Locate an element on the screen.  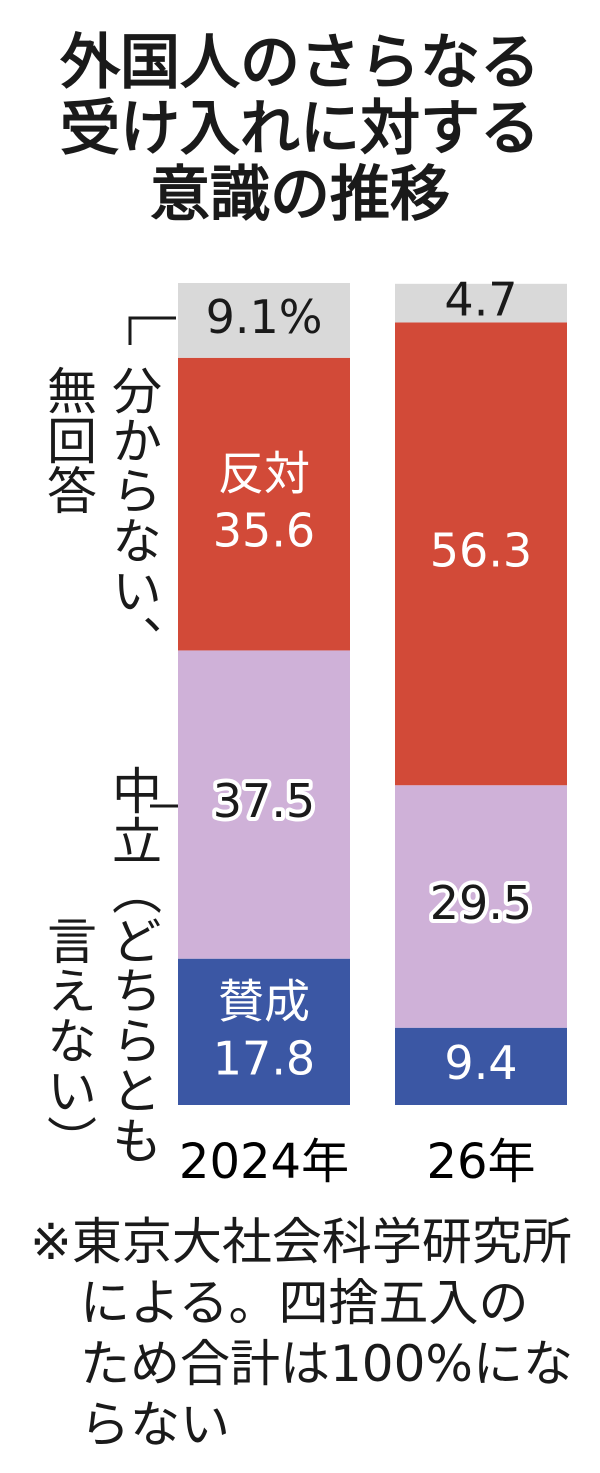
value-label: 4.7 is located at coordinates (480, 300).